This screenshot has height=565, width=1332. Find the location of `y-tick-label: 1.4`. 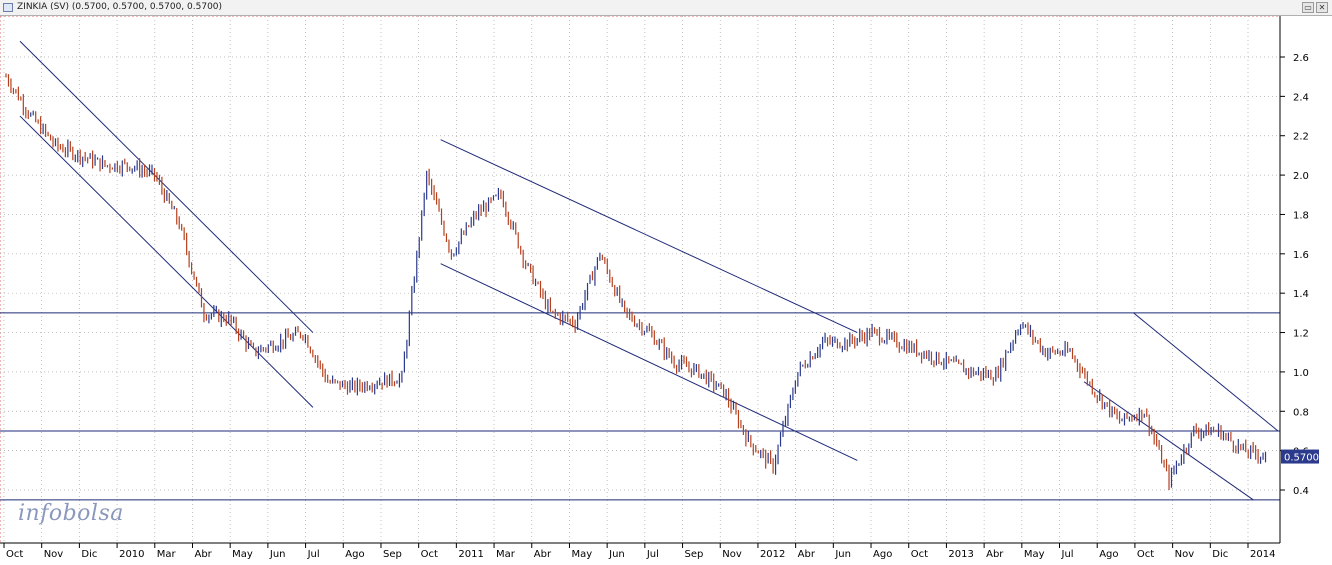

y-tick-label: 1.4 is located at coordinates (1301, 294).